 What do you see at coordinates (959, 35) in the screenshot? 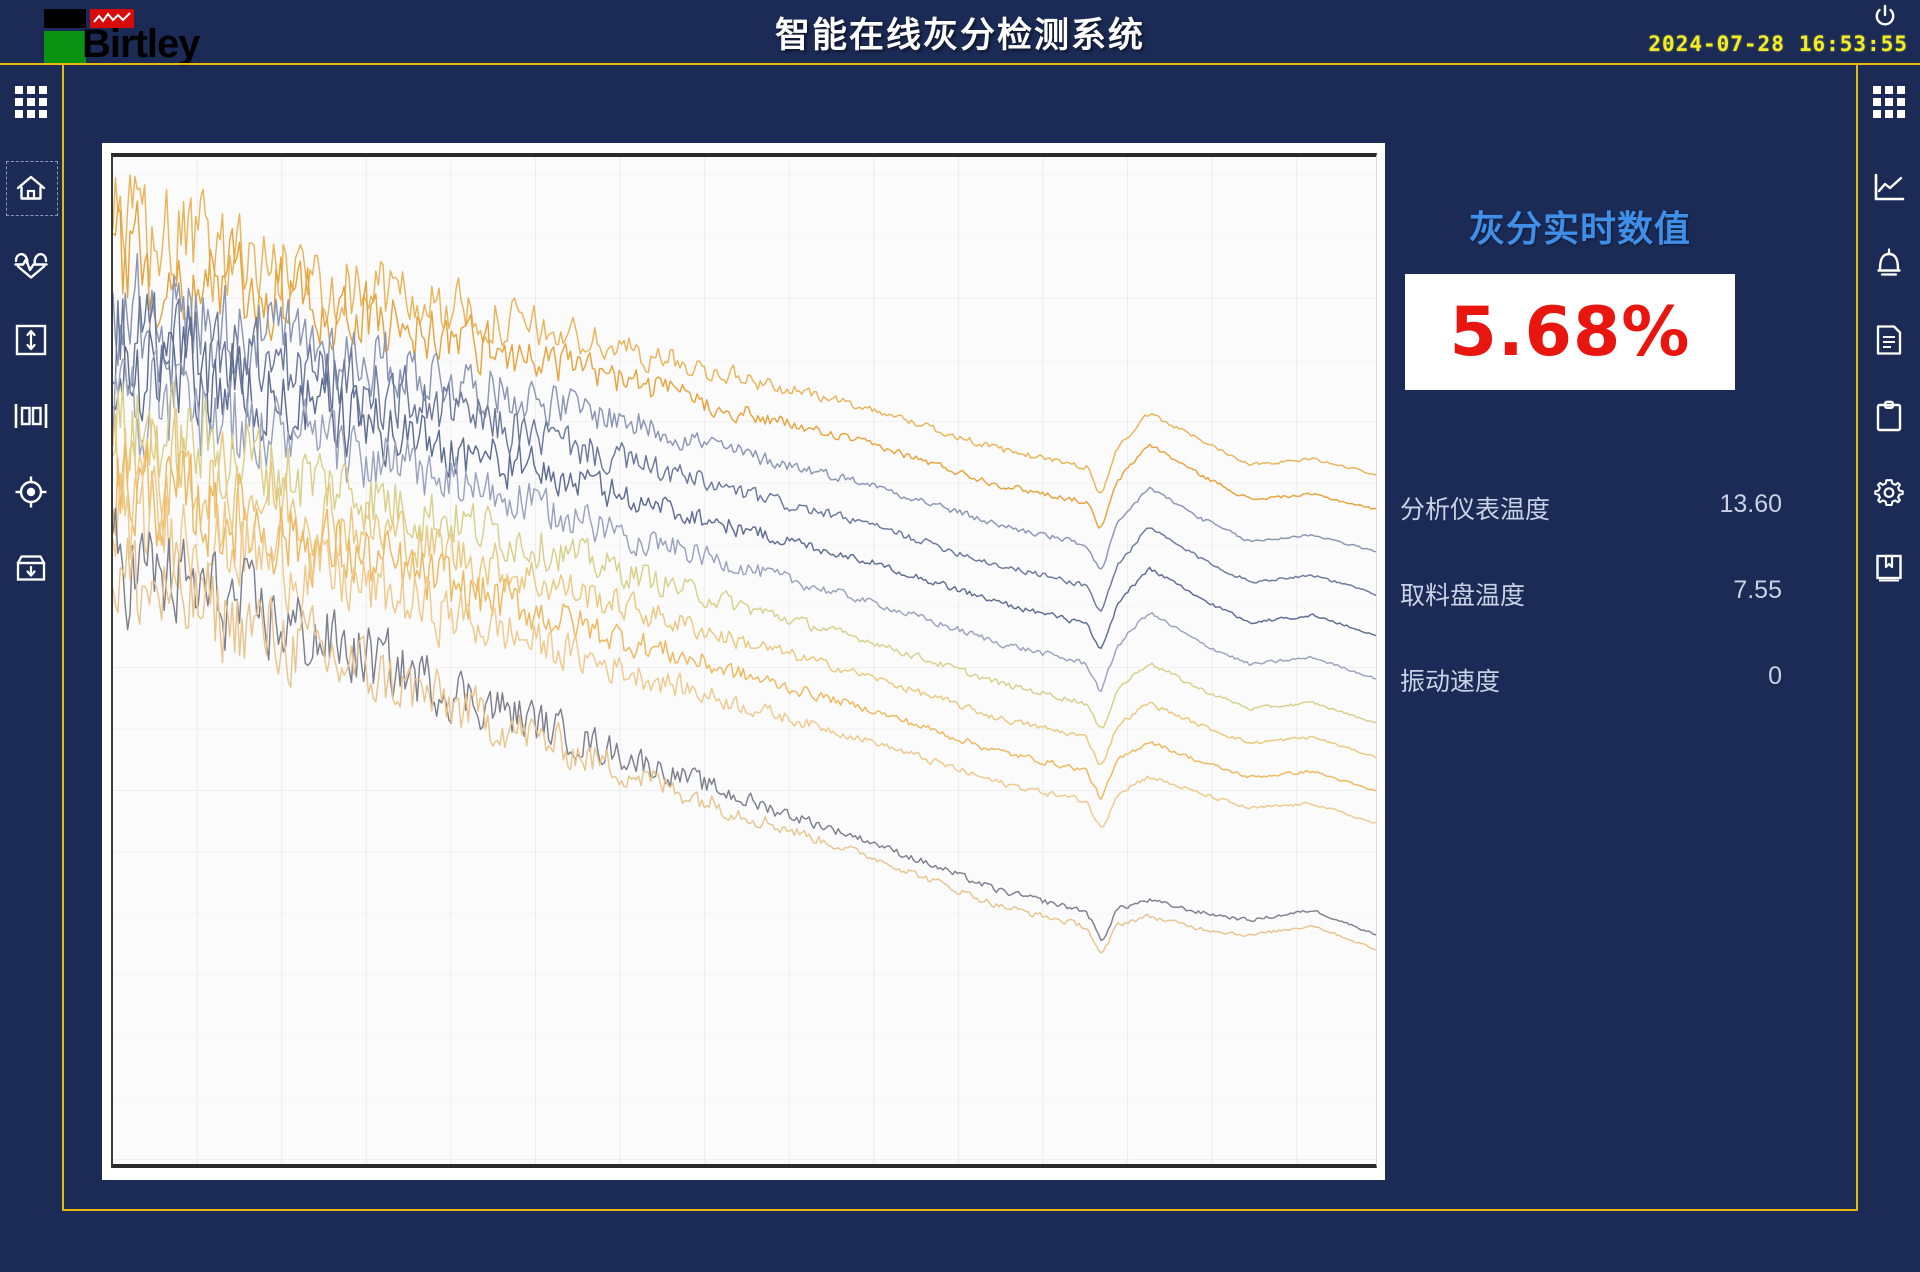
I see `page-title: 智能在线灰分检测系统` at bounding box center [959, 35].